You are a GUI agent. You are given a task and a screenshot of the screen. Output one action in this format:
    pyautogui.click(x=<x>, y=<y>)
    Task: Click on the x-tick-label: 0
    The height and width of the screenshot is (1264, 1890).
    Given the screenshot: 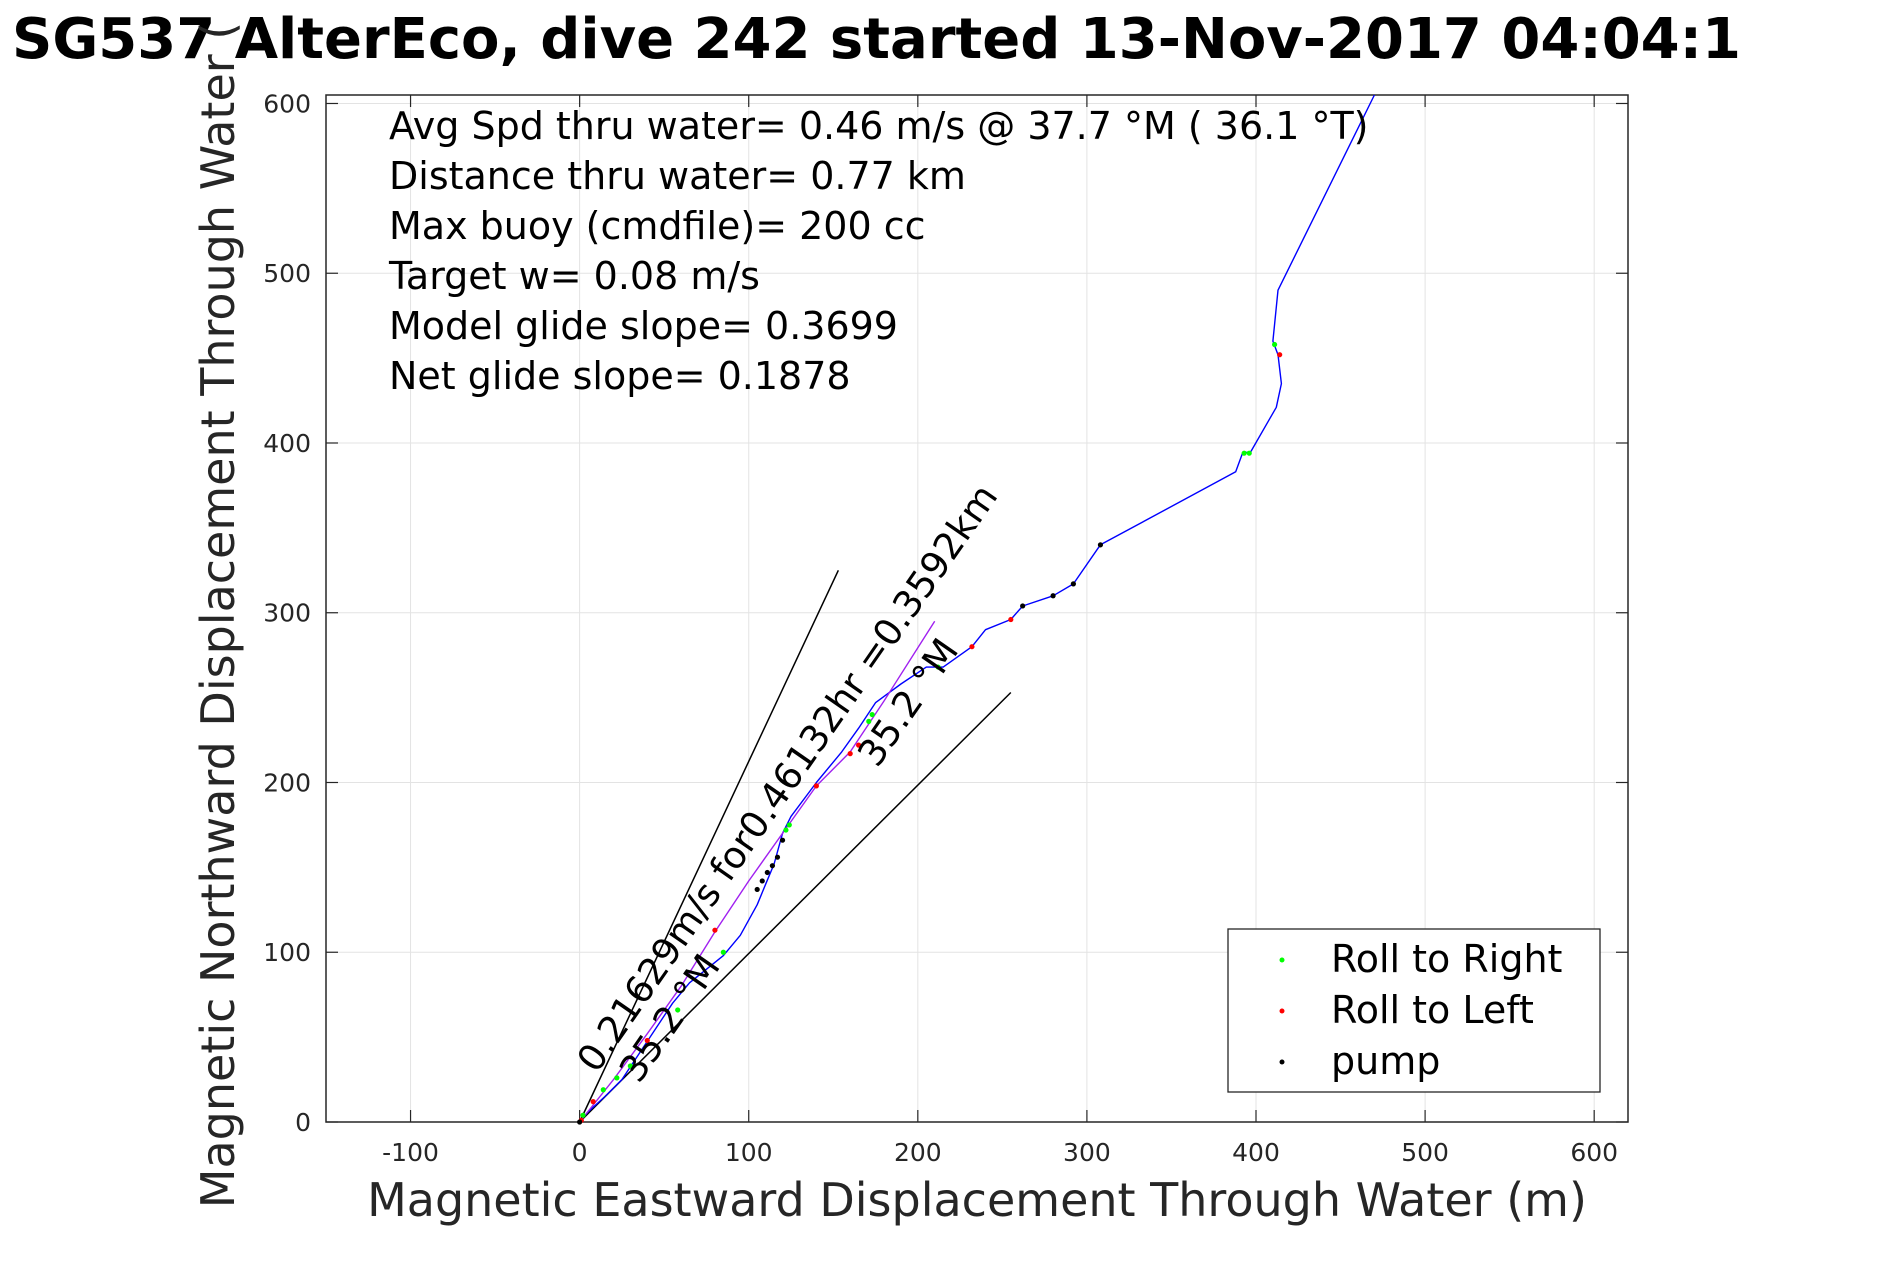 What is the action you would take?
    pyautogui.click(x=580, y=1152)
    